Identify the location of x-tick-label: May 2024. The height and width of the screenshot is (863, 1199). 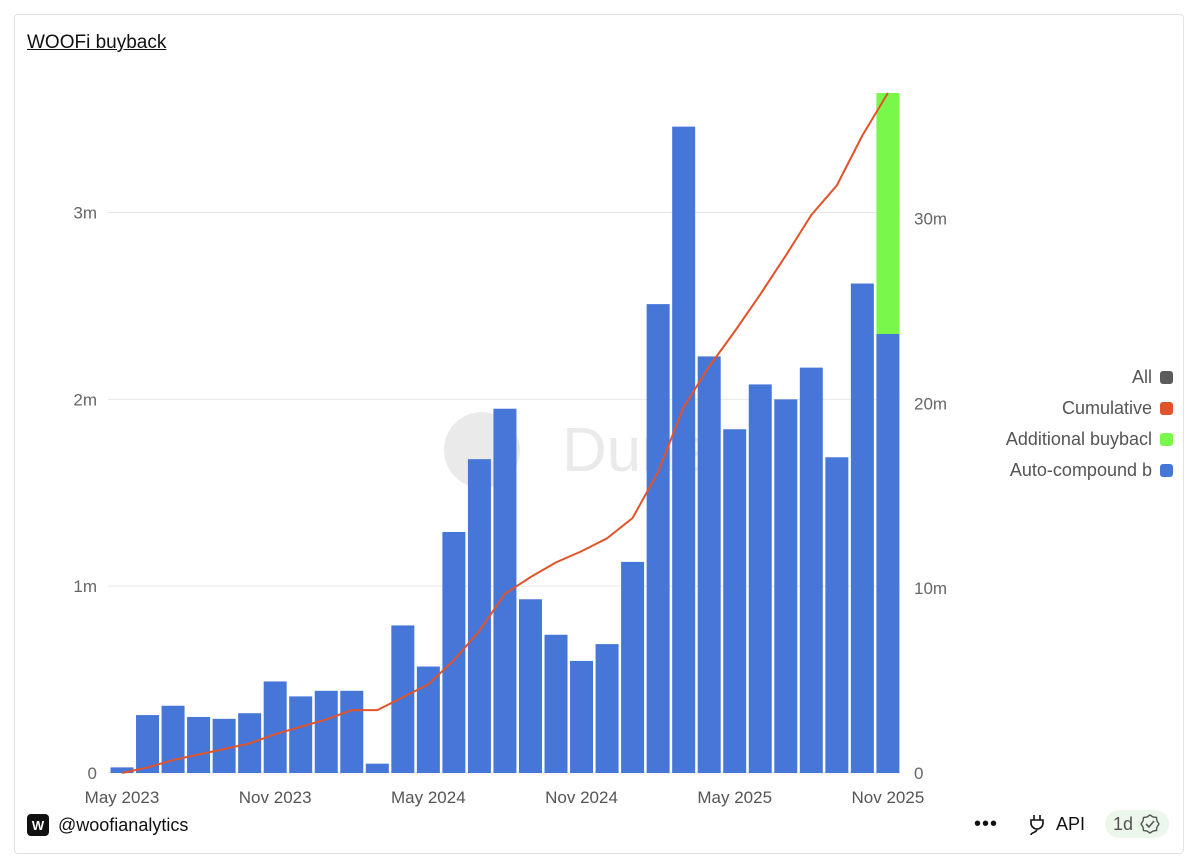
(428, 797).